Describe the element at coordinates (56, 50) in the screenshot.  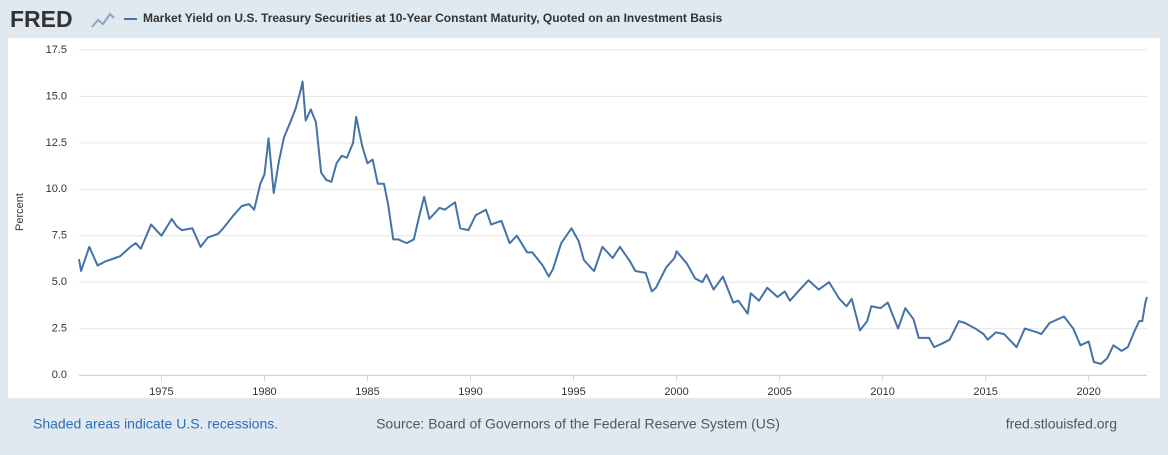
I see `y-tick-label: 17.5` at that location.